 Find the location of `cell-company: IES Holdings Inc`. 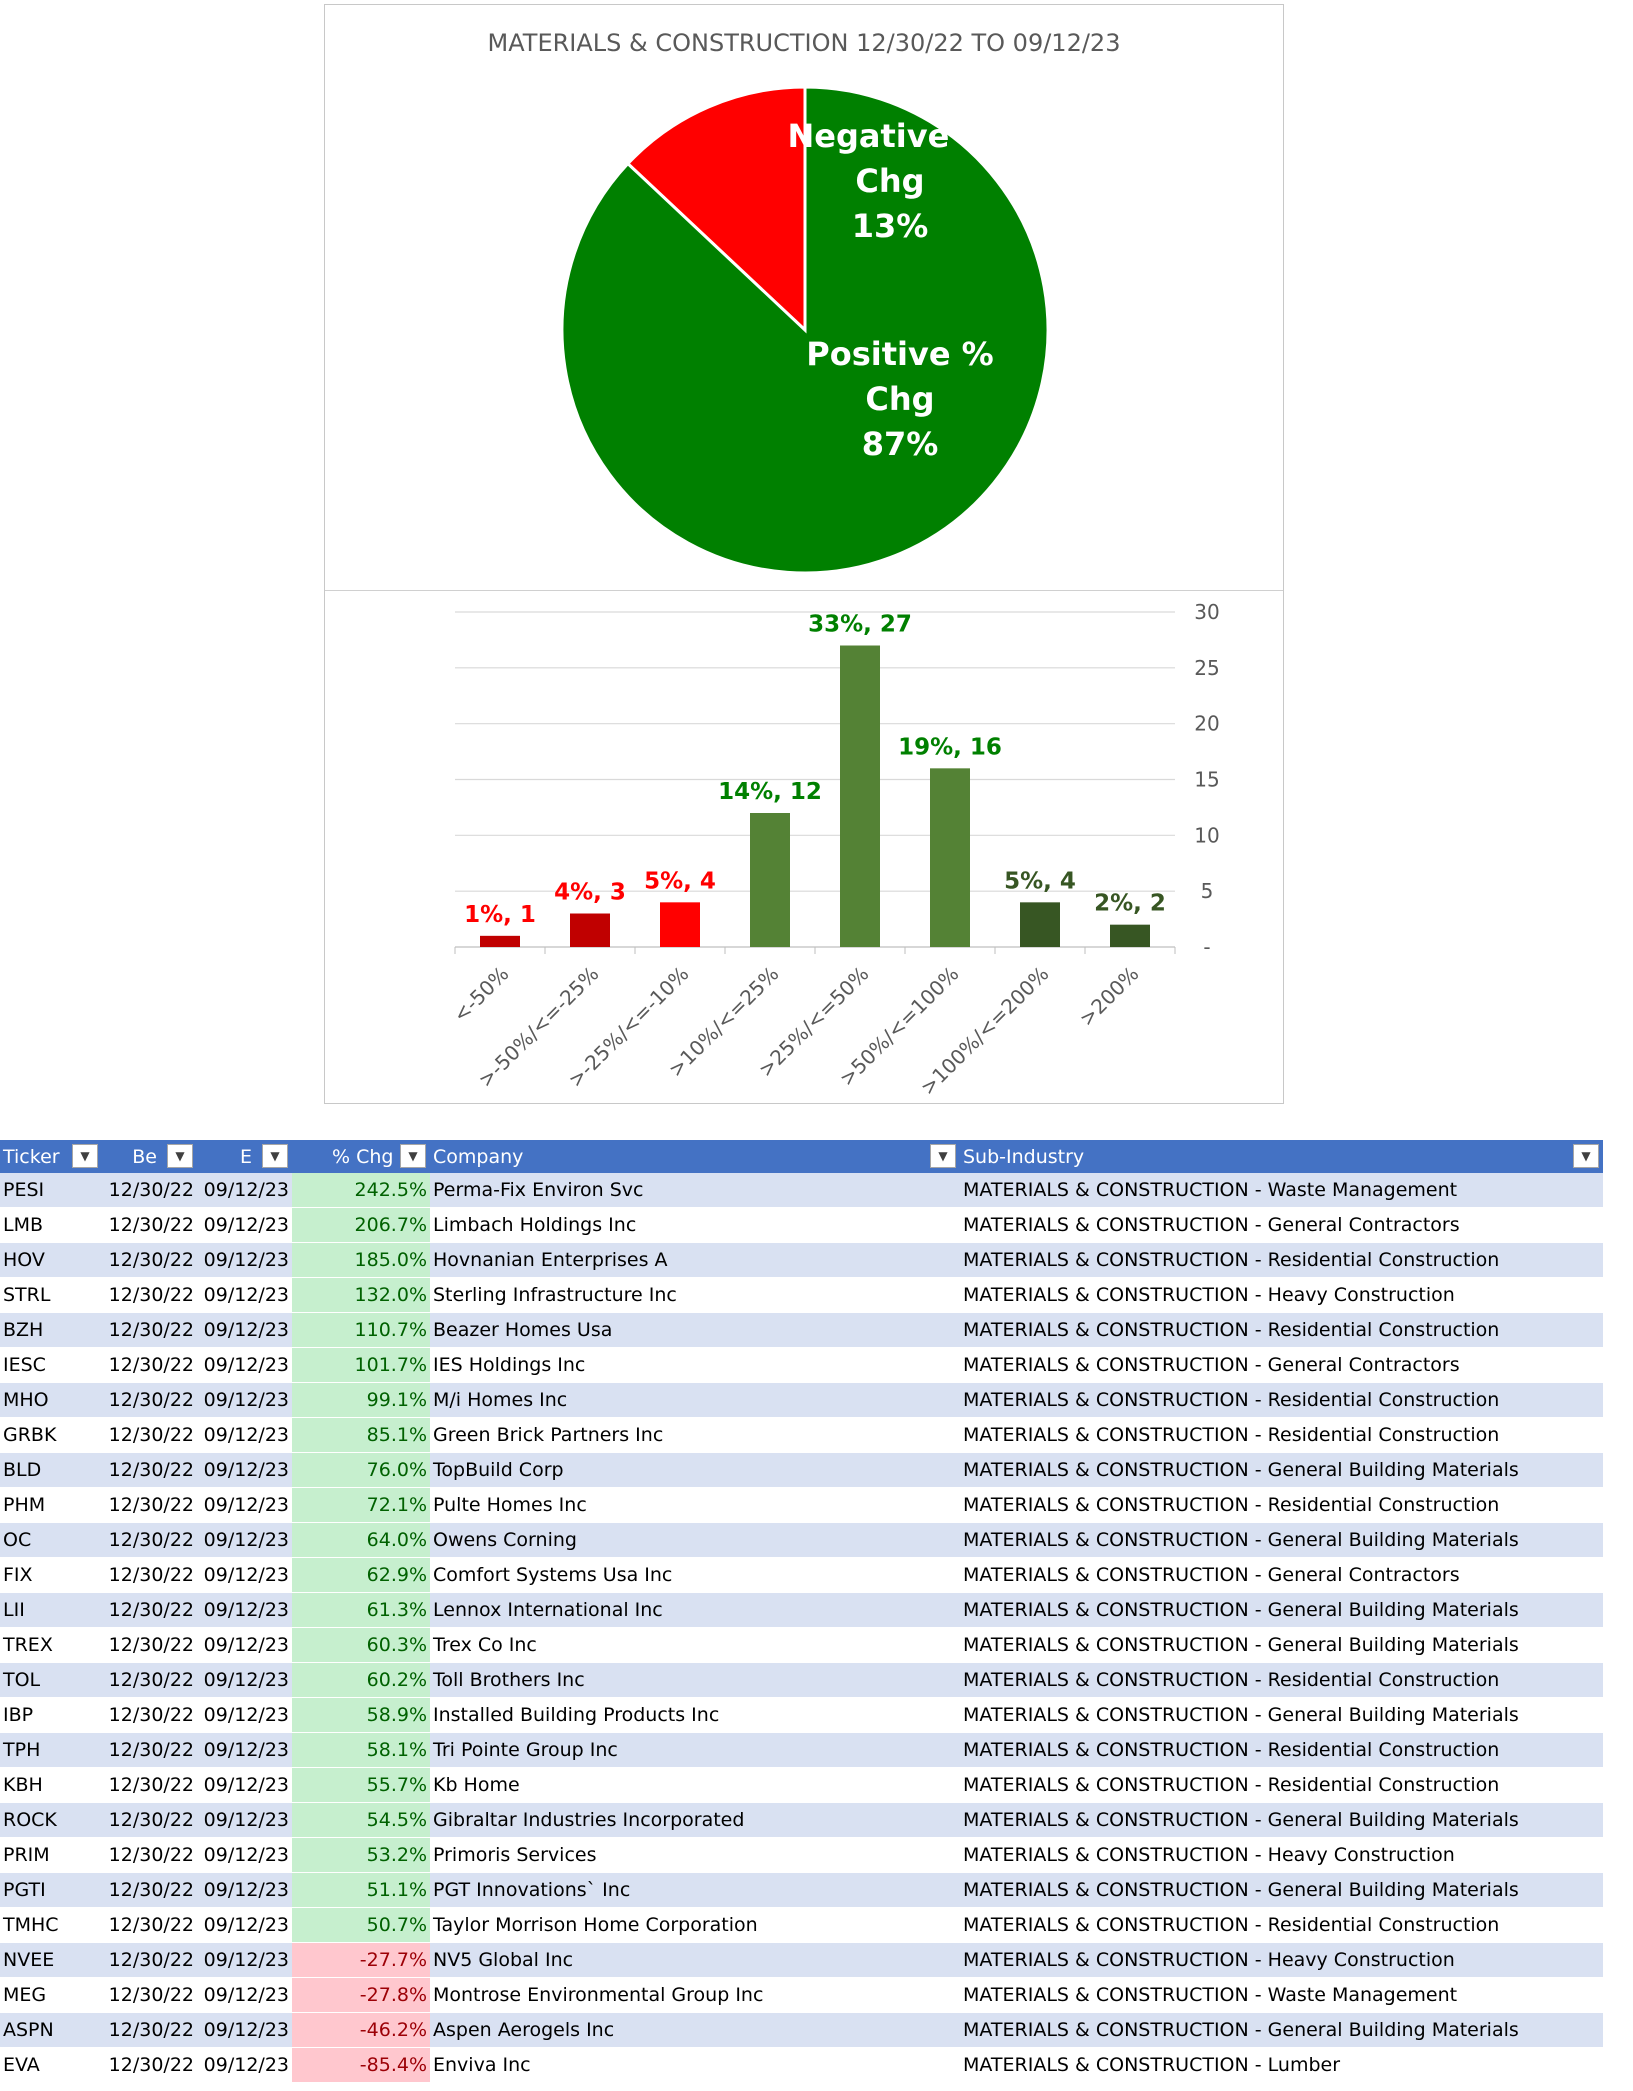

cell-company: IES Holdings Inc is located at coordinates (695, 1365).